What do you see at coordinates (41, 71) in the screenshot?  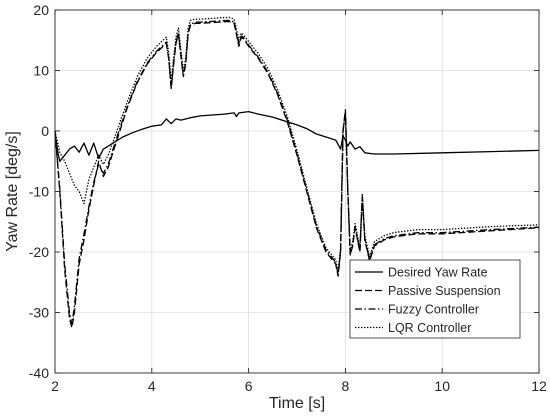 I see `y-tick-label-5: 10` at bounding box center [41, 71].